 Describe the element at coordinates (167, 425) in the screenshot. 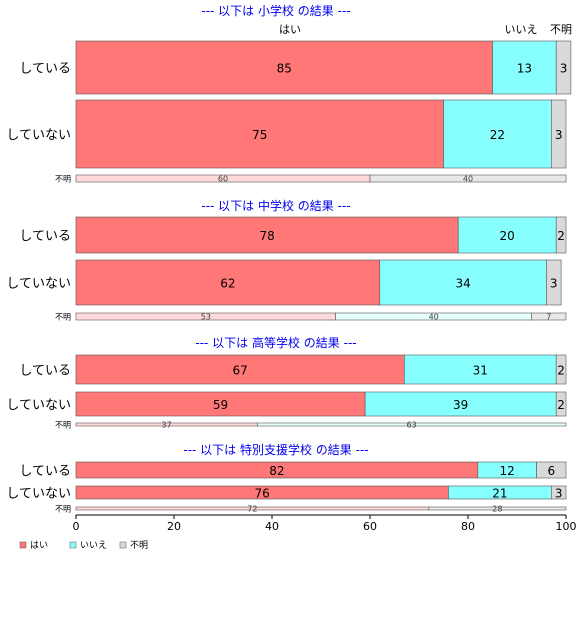

I see `data-label: 37` at that location.